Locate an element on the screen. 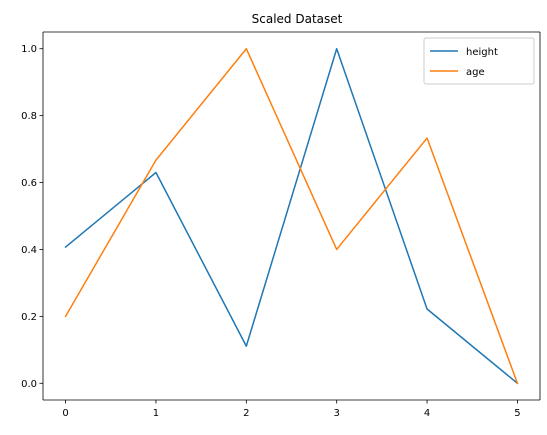 The width and height of the screenshot is (547, 435). x-tick-label: 3 is located at coordinates (336, 413).